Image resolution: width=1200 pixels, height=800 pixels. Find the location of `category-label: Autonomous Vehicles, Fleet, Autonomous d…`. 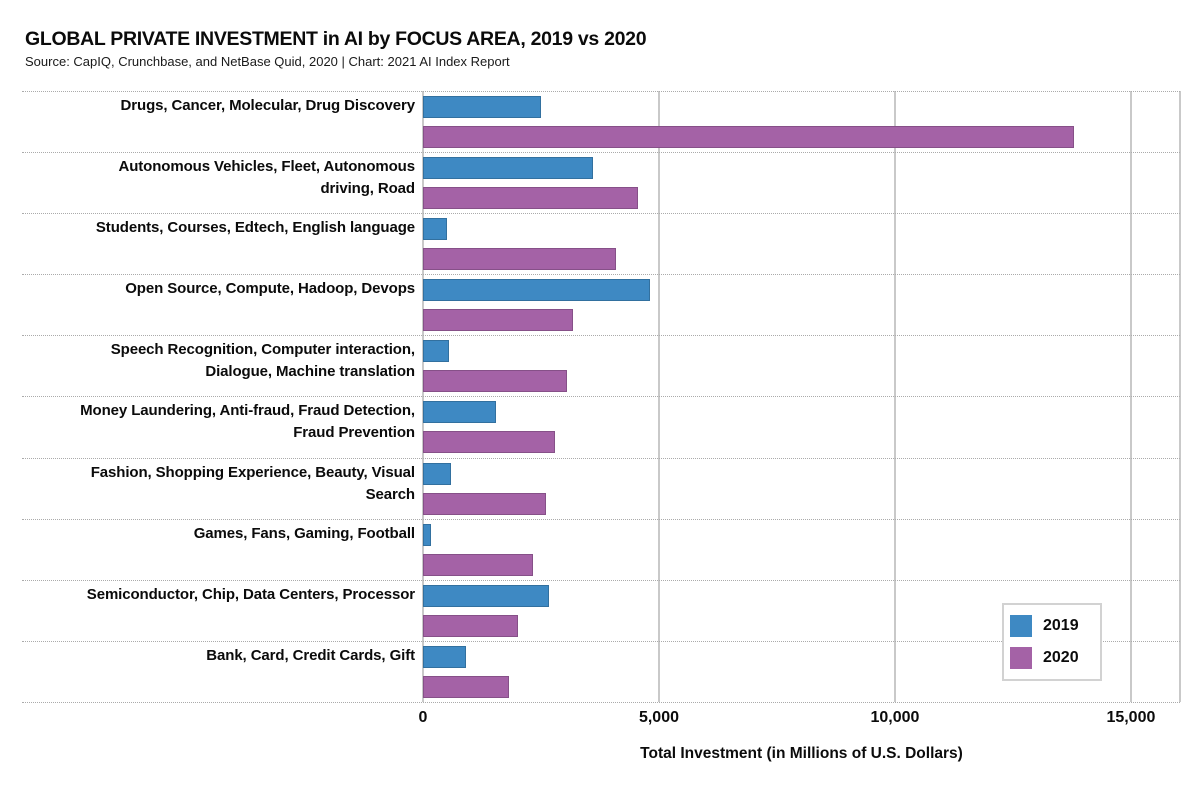

category-label: Autonomous Vehicles, Fleet, Autonomous d… is located at coordinates (266, 178).